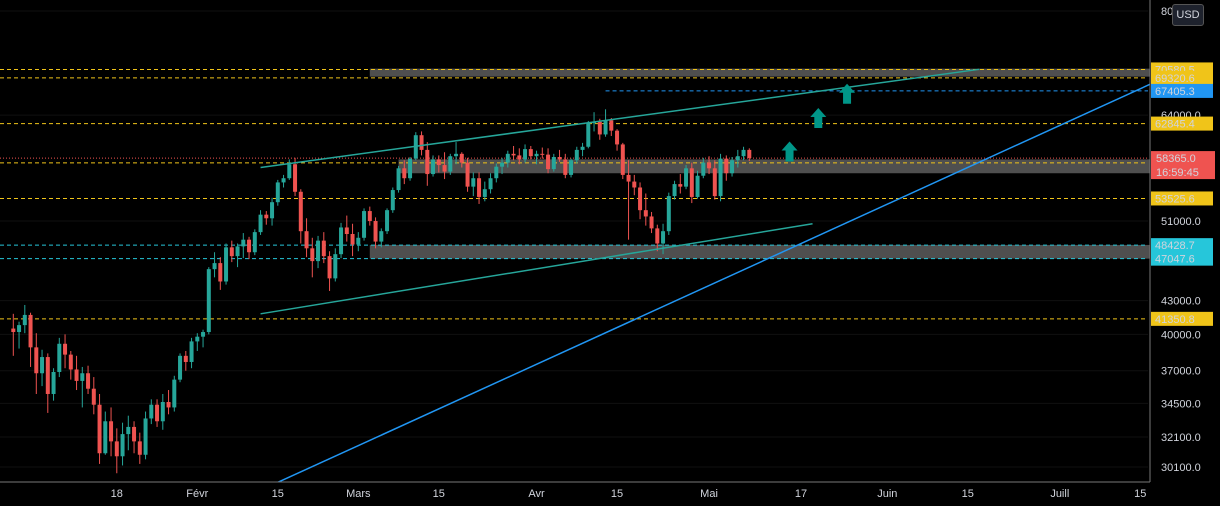  Describe the element at coordinates (1175, 92) in the screenshot. I see `price-label: 67405.3` at that location.